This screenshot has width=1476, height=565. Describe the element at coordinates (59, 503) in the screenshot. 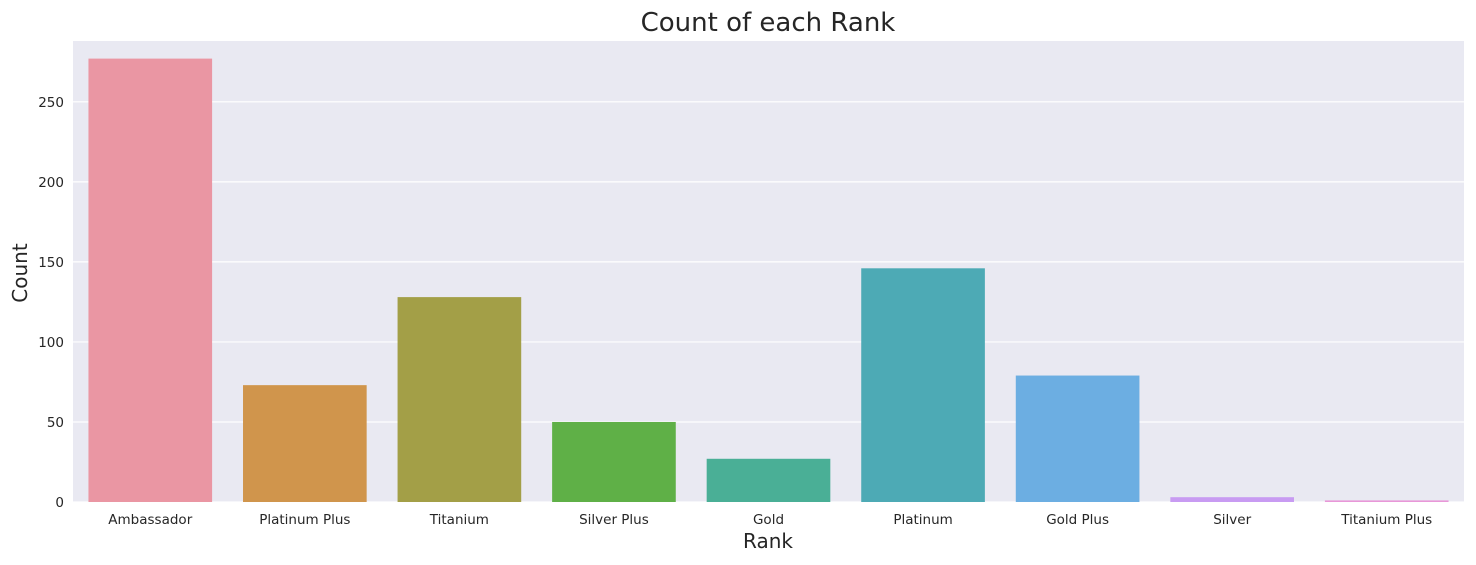

I see `y-tick-label: 0` at that location.